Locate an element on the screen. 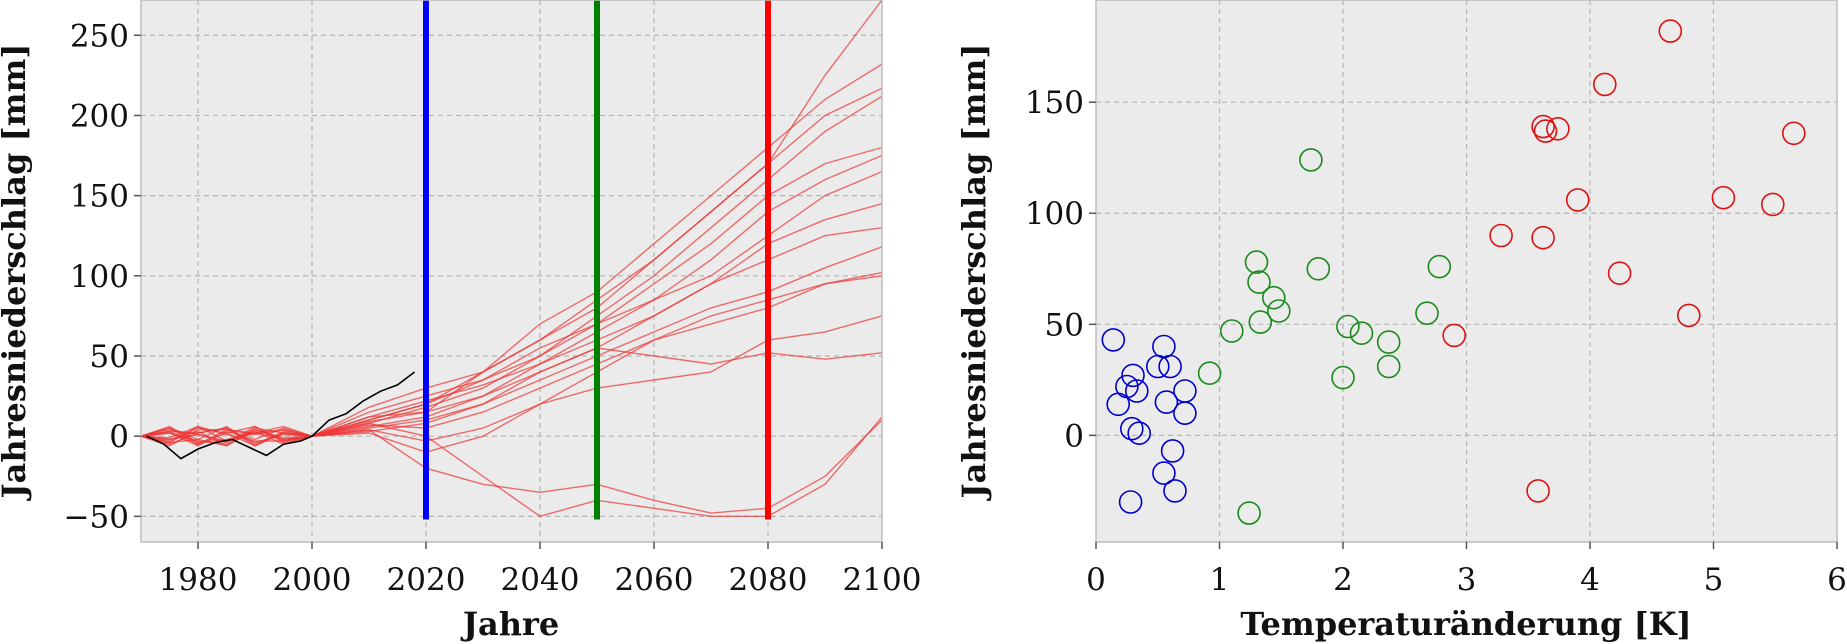 Image resolution: width=1847 pixels, height=644 pixels. x-tick-label: 2100 is located at coordinates (882, 580).